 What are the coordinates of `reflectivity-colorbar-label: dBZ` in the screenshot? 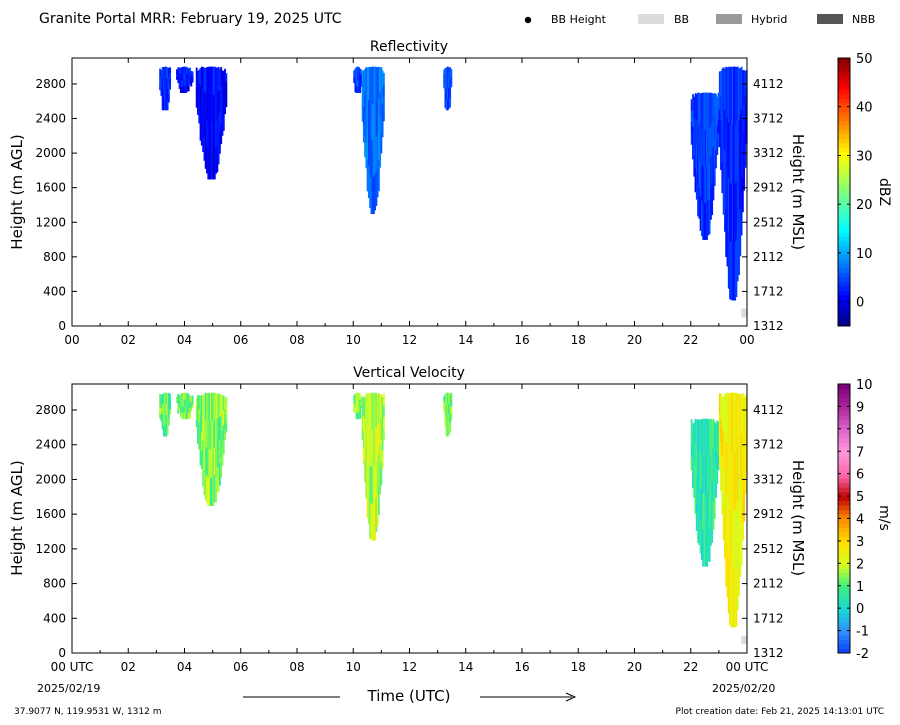 It's located at (884, 192).